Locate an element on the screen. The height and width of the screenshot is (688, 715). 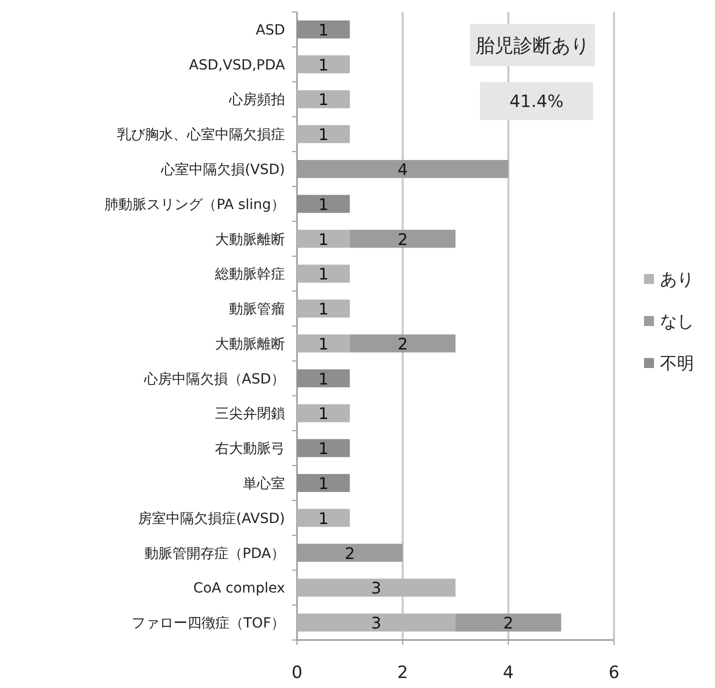
legend-label: 不明 is located at coordinates (677, 364).